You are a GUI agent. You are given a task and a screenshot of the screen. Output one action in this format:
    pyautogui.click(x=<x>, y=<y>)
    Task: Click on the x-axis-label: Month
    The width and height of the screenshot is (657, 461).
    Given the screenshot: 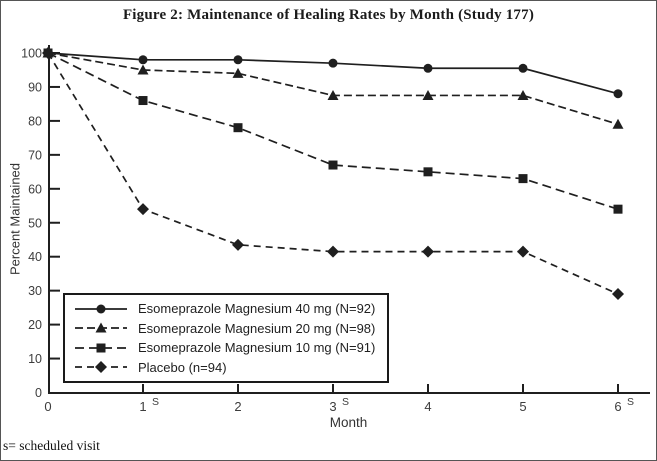 What is the action you would take?
    pyautogui.click(x=348, y=422)
    